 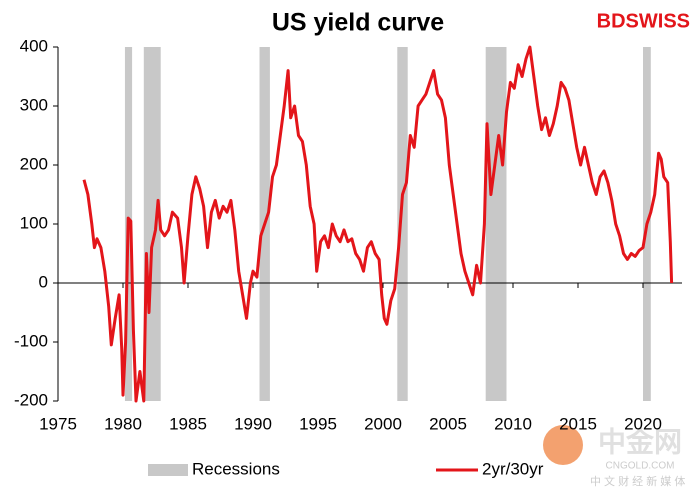 What do you see at coordinates (513, 468) in the screenshot?
I see `legend-label: 2yr/30yr` at bounding box center [513, 468].